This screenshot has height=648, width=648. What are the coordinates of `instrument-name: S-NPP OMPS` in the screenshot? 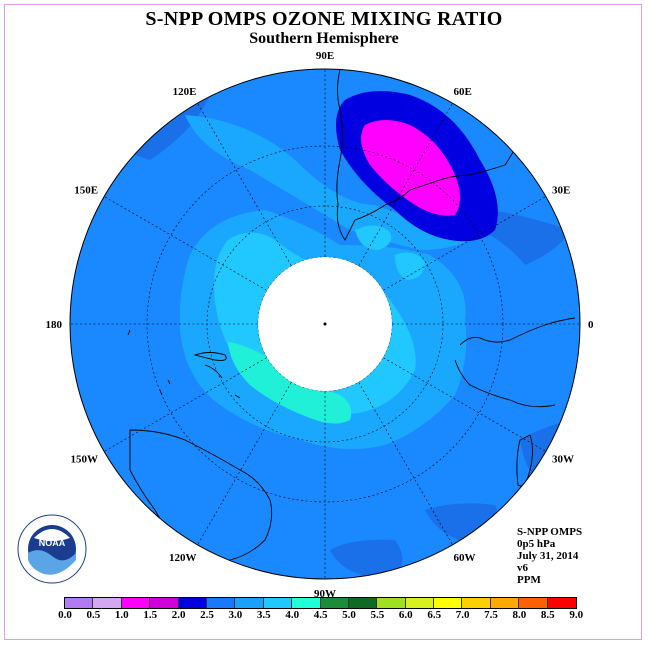 It's located at (550, 532).